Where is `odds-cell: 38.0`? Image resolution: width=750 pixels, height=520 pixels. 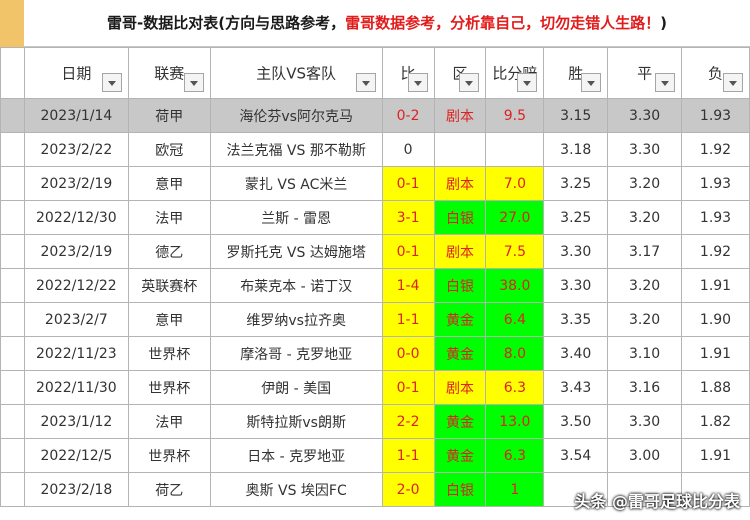 odds-cell: 38.0 is located at coordinates (515, 285).